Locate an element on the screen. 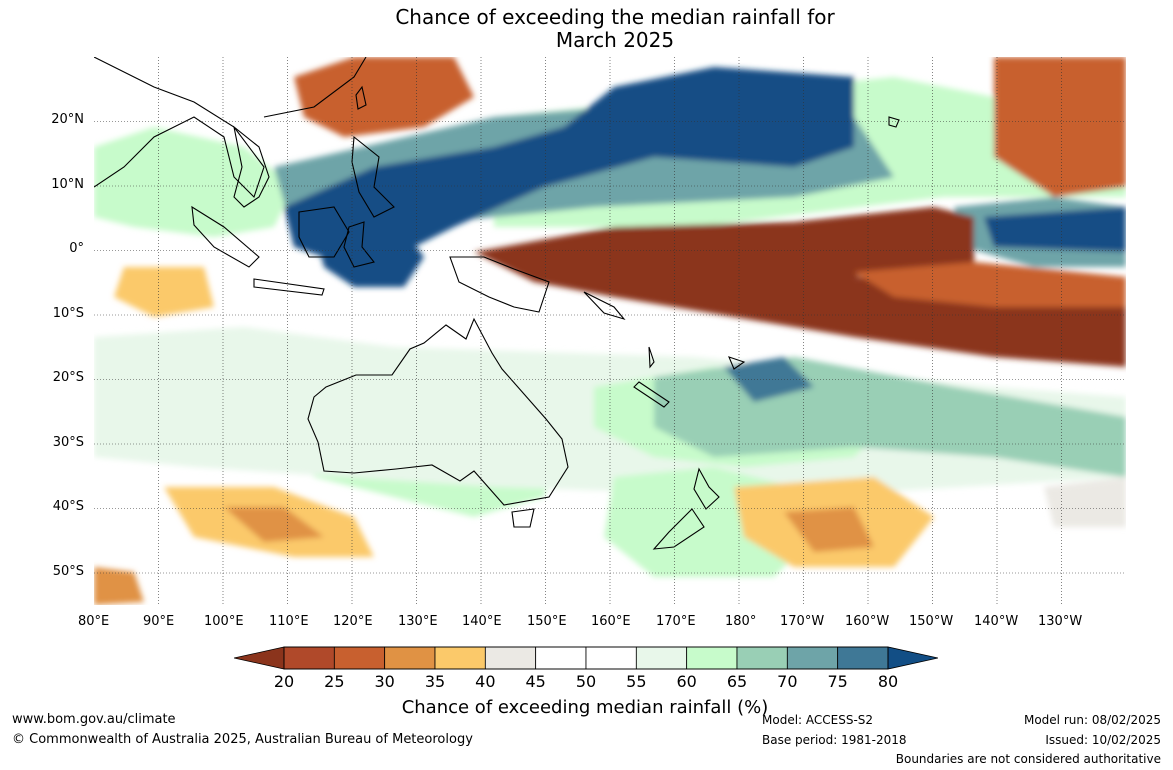 The image size is (1173, 770). coastline-nz-north is located at coordinates (706, 488).